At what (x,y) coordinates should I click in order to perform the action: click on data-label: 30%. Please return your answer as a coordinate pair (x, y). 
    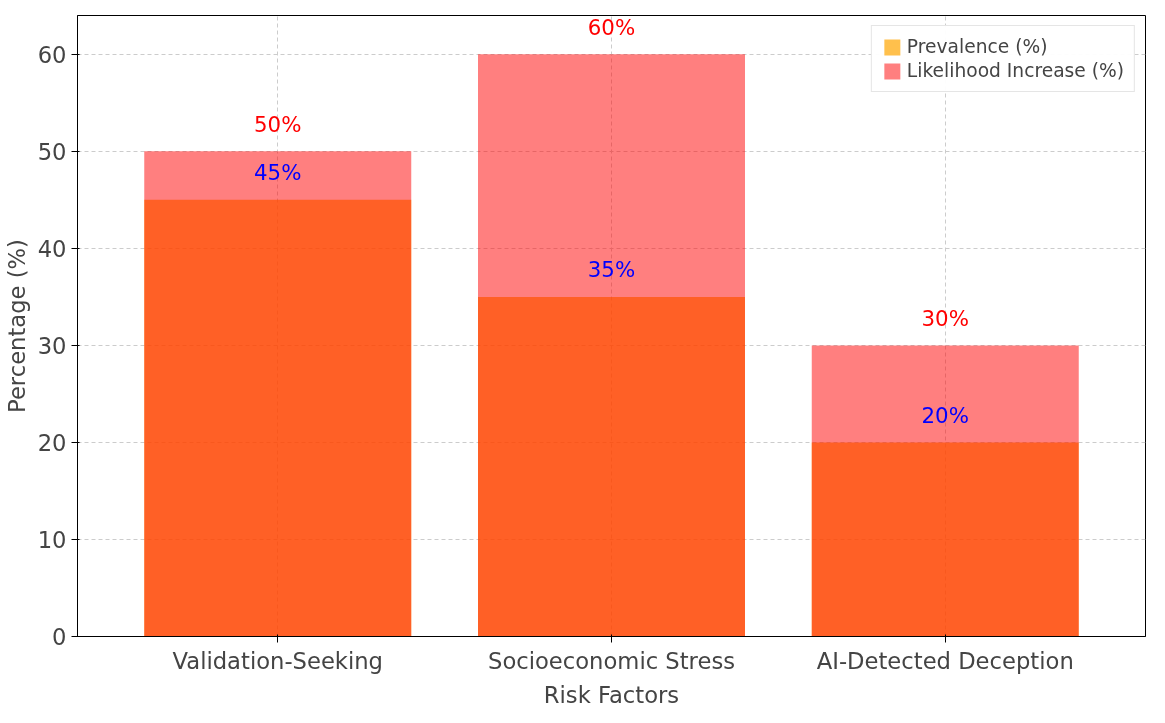
    Looking at the image, I should click on (945, 318).